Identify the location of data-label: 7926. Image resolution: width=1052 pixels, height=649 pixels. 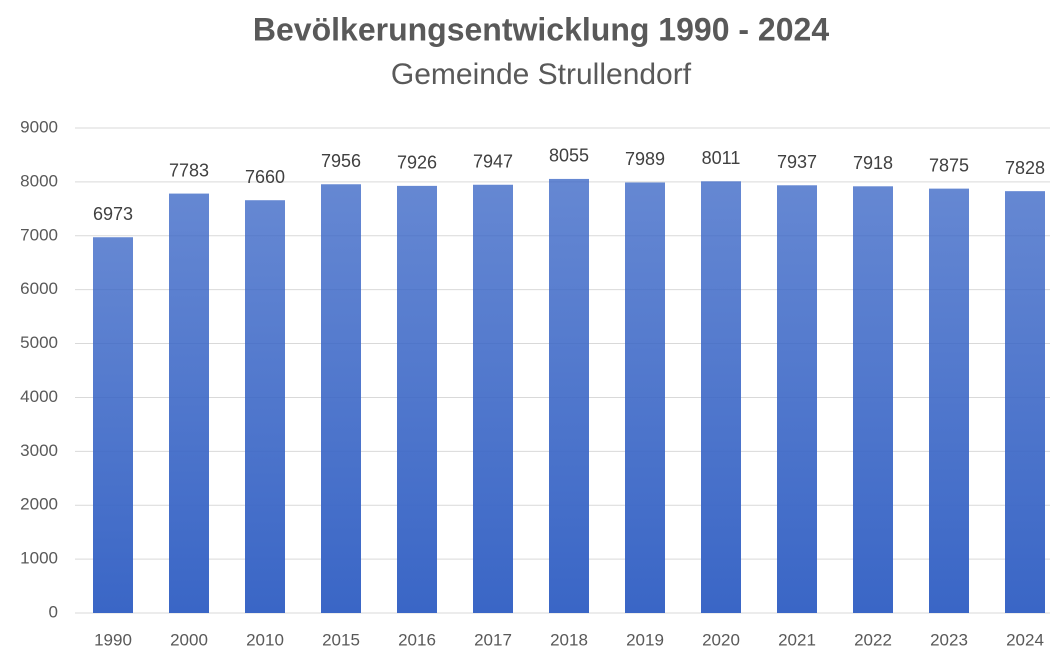
(417, 163).